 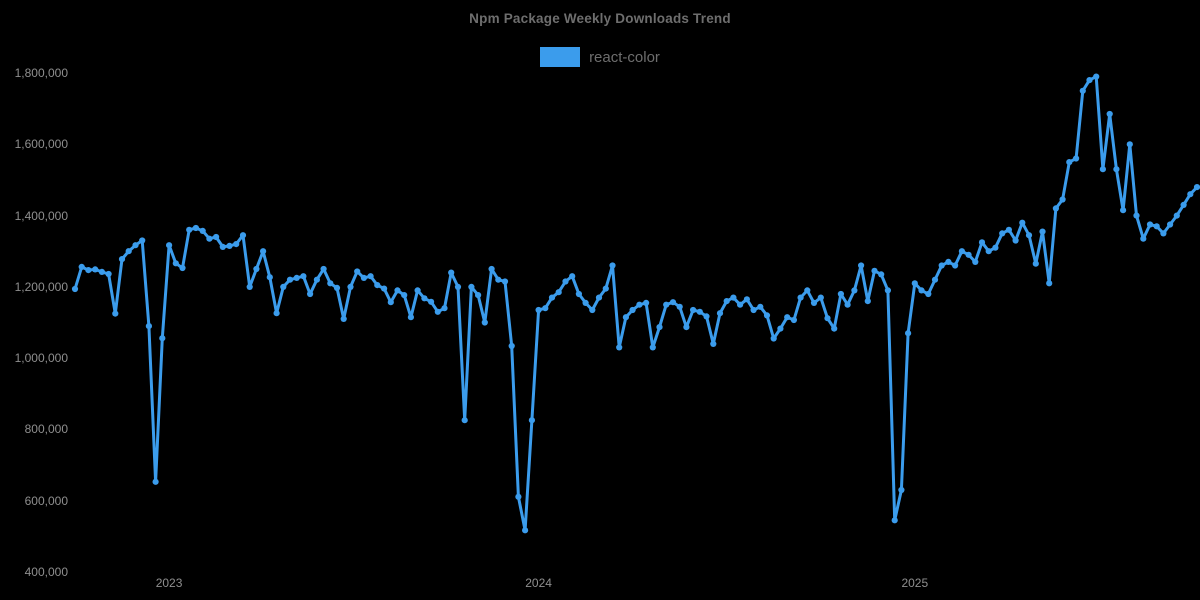 What do you see at coordinates (41, 144) in the screenshot?
I see `y-tick-label: 1,600,000` at bounding box center [41, 144].